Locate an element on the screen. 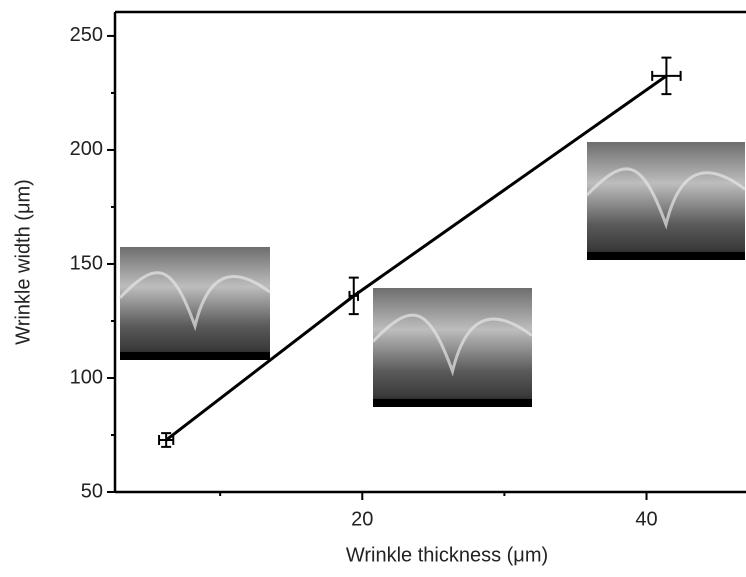  y-tick-label: 50 is located at coordinates (92, 491).